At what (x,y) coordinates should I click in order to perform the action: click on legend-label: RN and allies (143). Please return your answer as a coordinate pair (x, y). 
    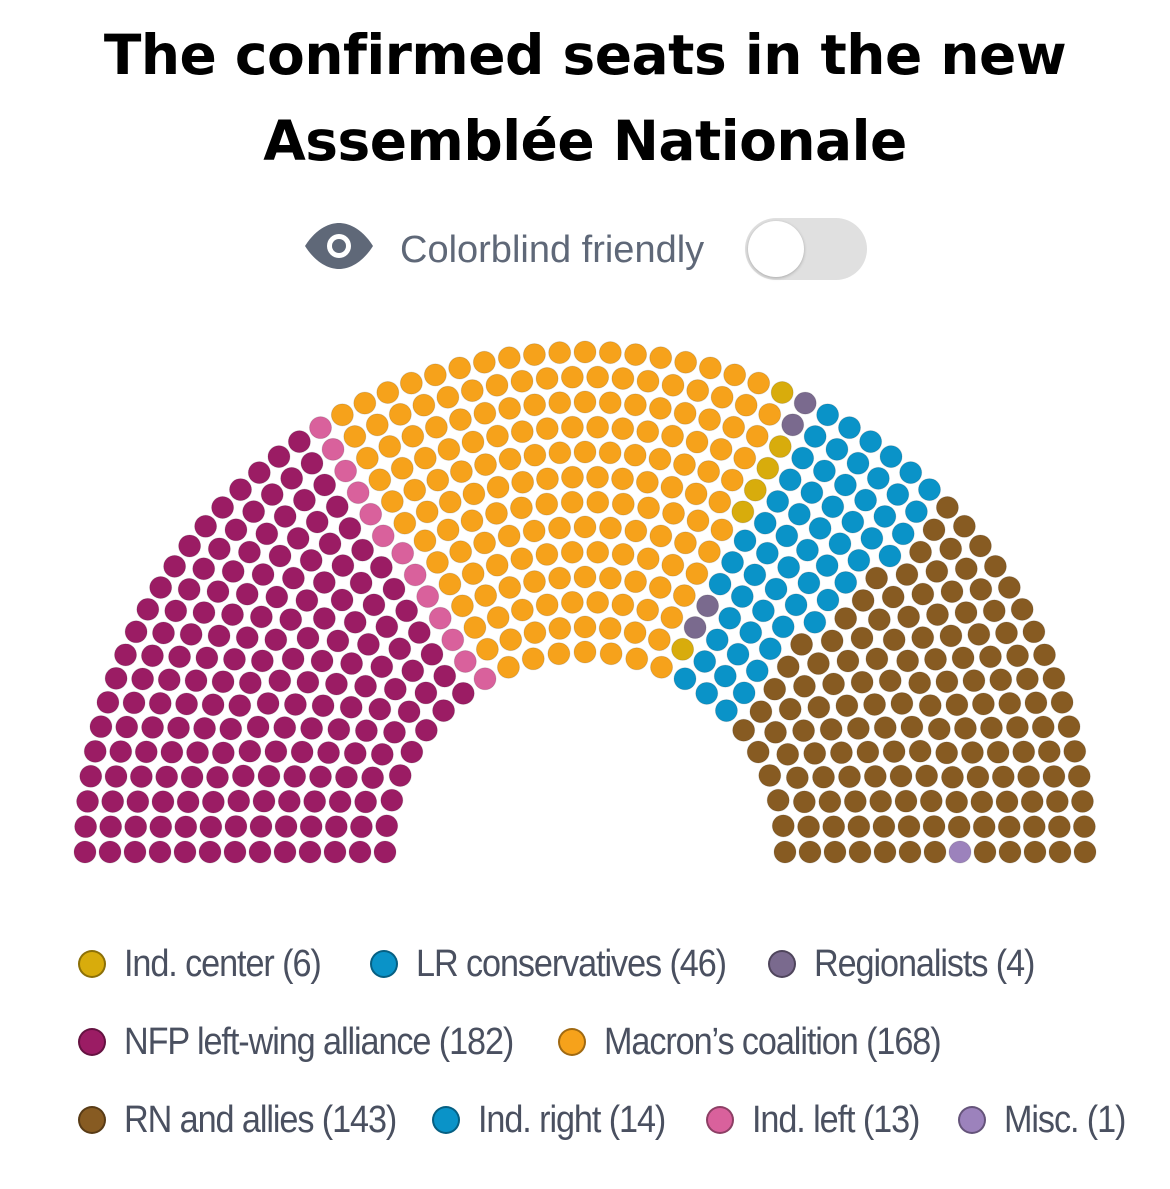
    Looking at the image, I should click on (260, 1119).